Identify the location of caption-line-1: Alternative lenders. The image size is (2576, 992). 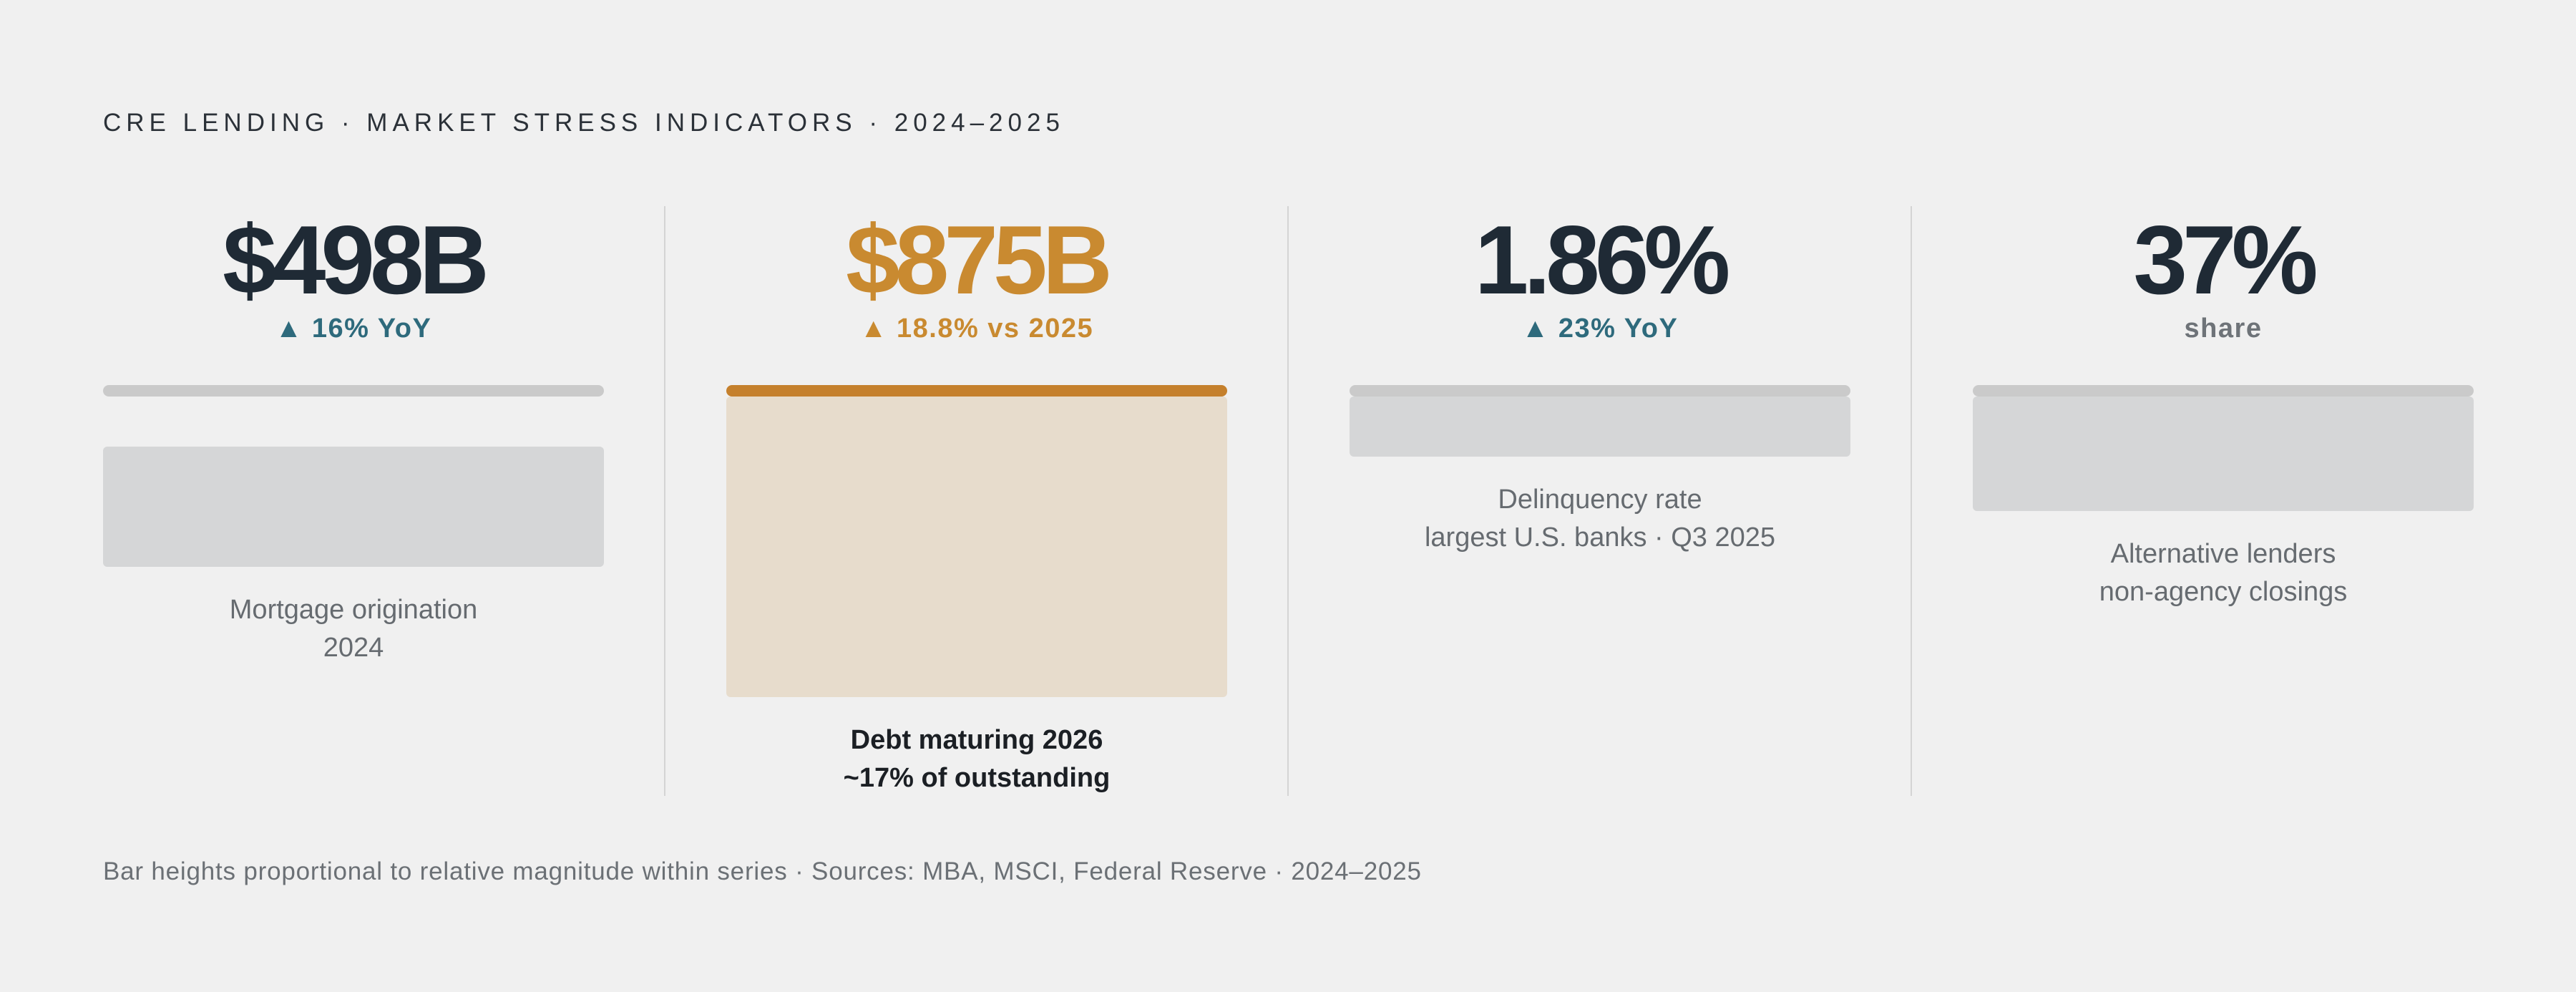
(2223, 554).